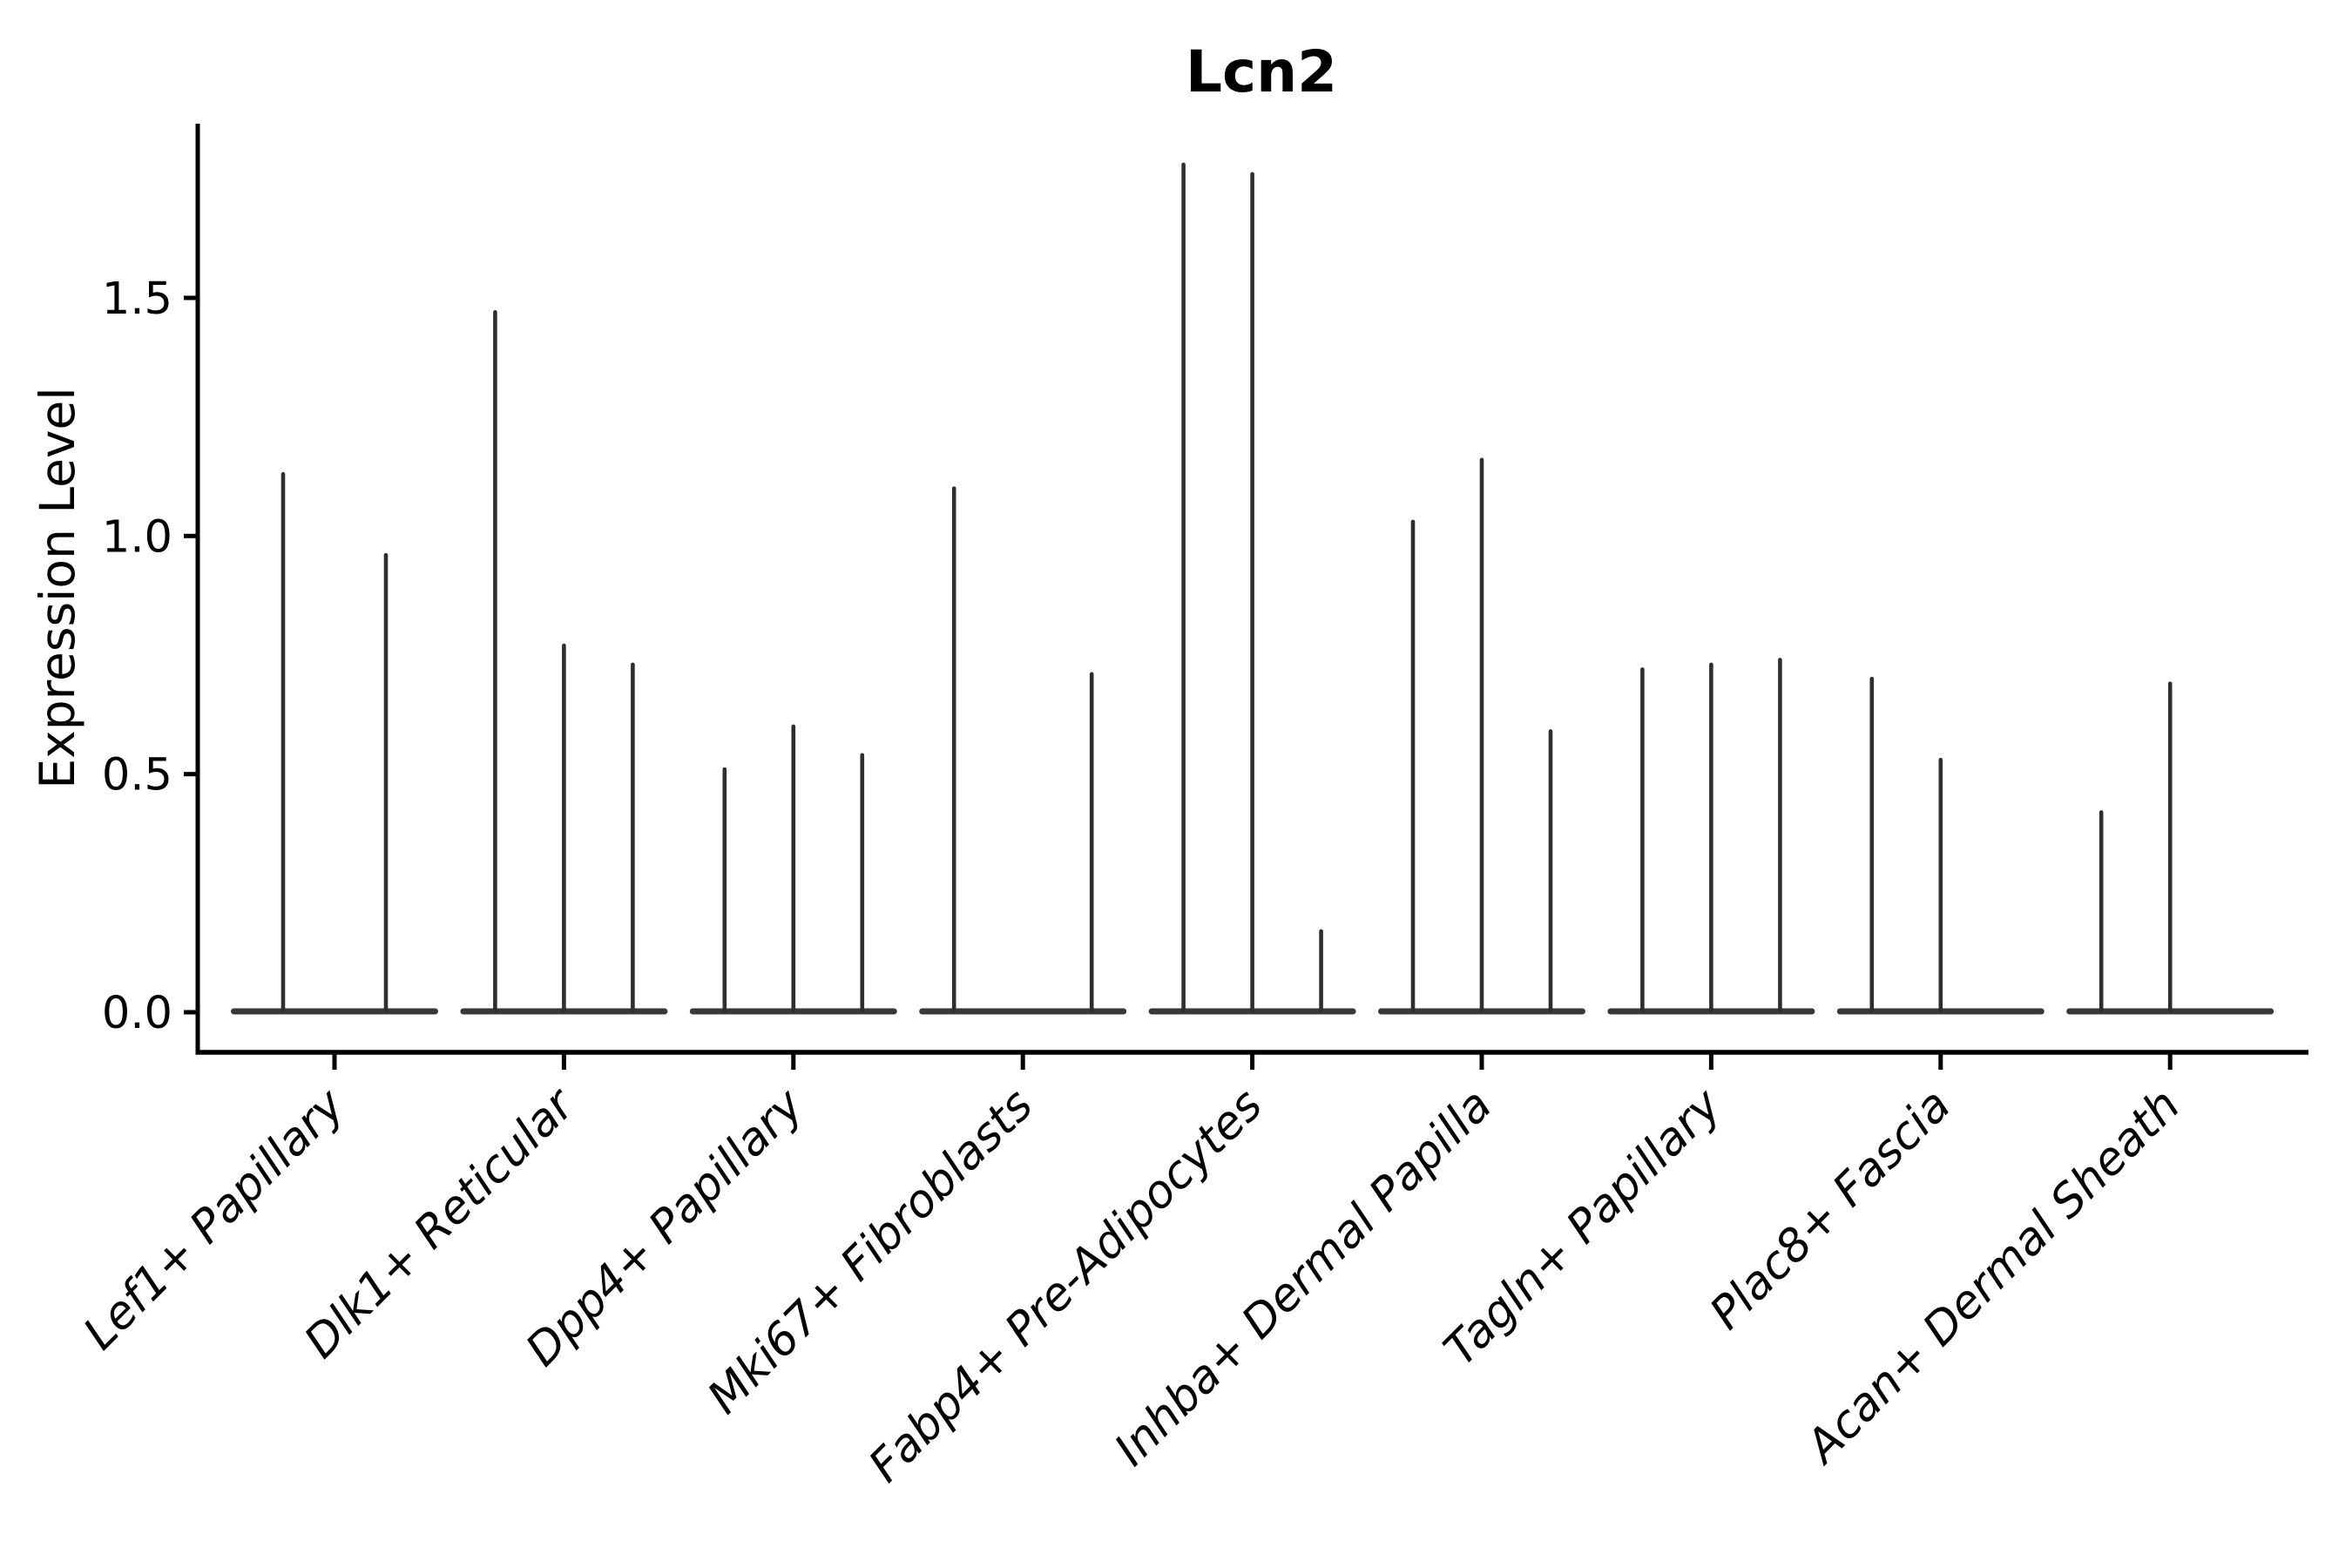 The image size is (2352, 1568). I want to click on x-tick-label: Fabp4+ Pre-Adipocytes, so click(1066, 1286).